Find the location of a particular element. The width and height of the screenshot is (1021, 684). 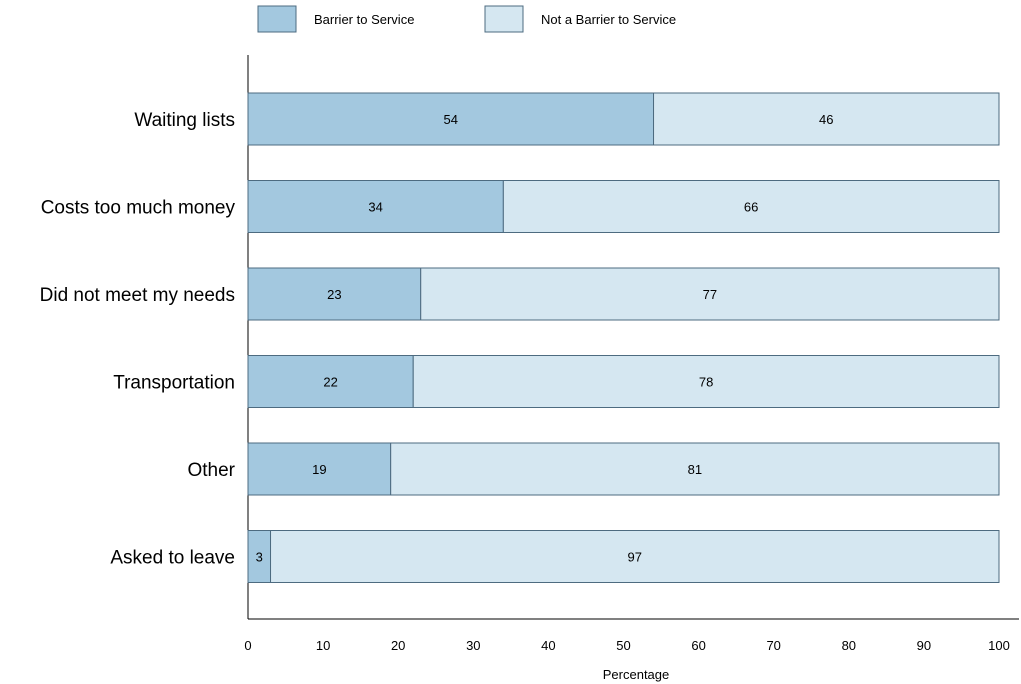

data-label: 22 is located at coordinates (330, 382).